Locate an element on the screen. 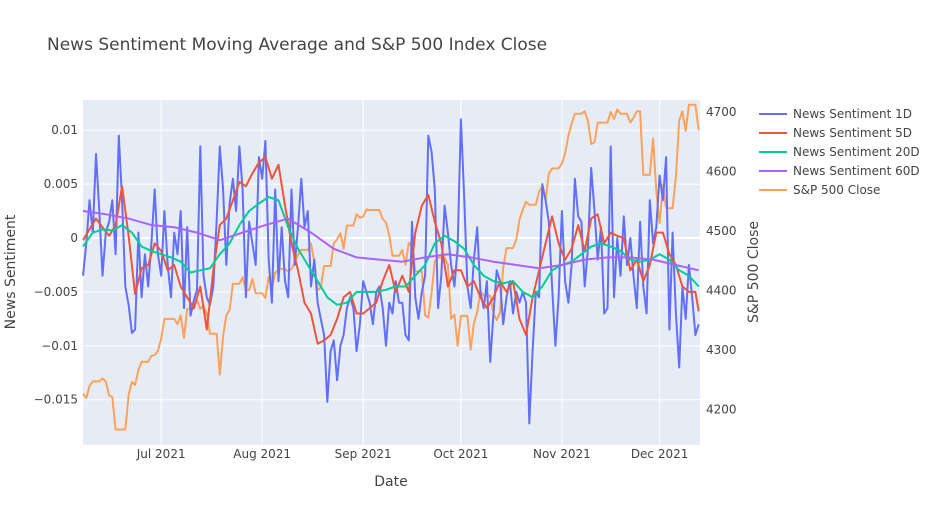 The image size is (937, 525). x-tick-label: Nov 2021 is located at coordinates (562, 454).